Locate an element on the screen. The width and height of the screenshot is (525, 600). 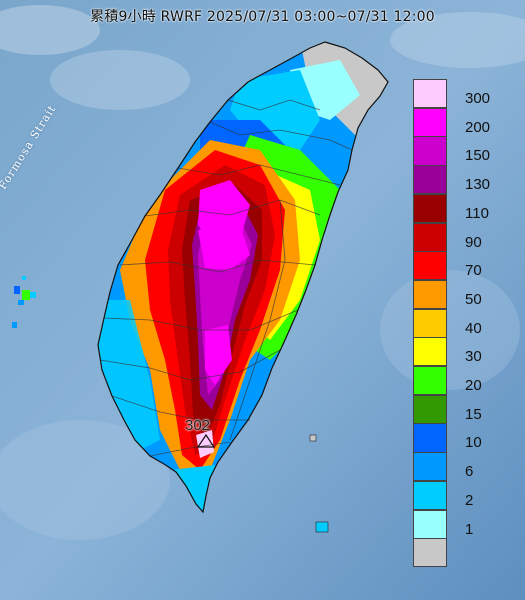
legend-label: 15 is located at coordinates (473, 414).